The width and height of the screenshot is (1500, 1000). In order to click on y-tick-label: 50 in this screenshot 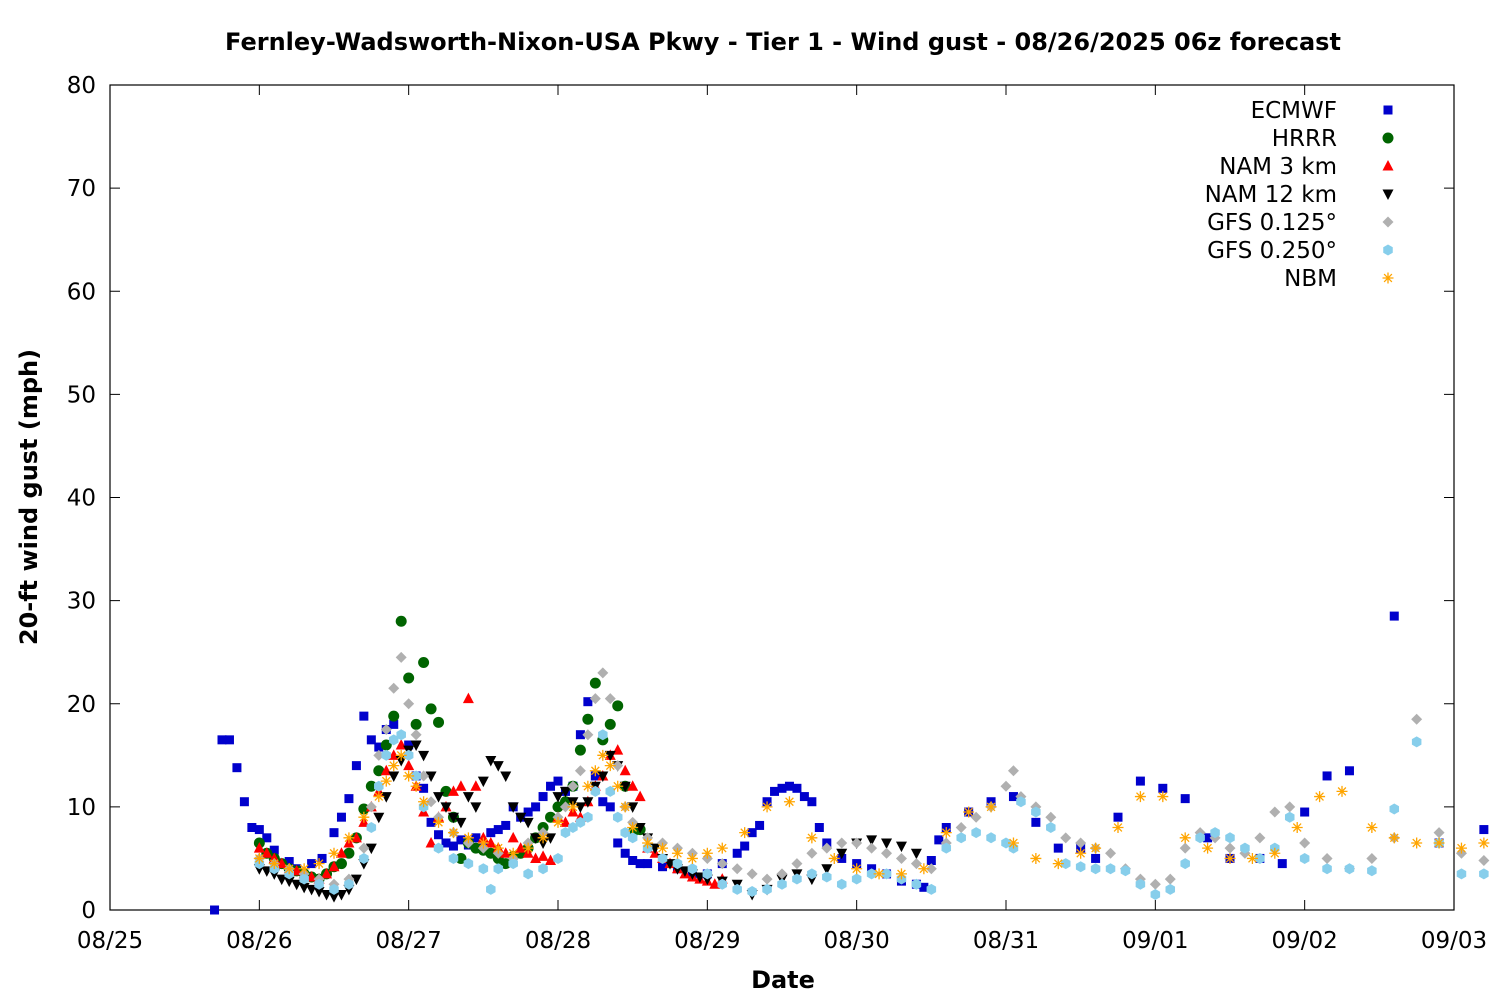, I will do `click(81, 395)`.